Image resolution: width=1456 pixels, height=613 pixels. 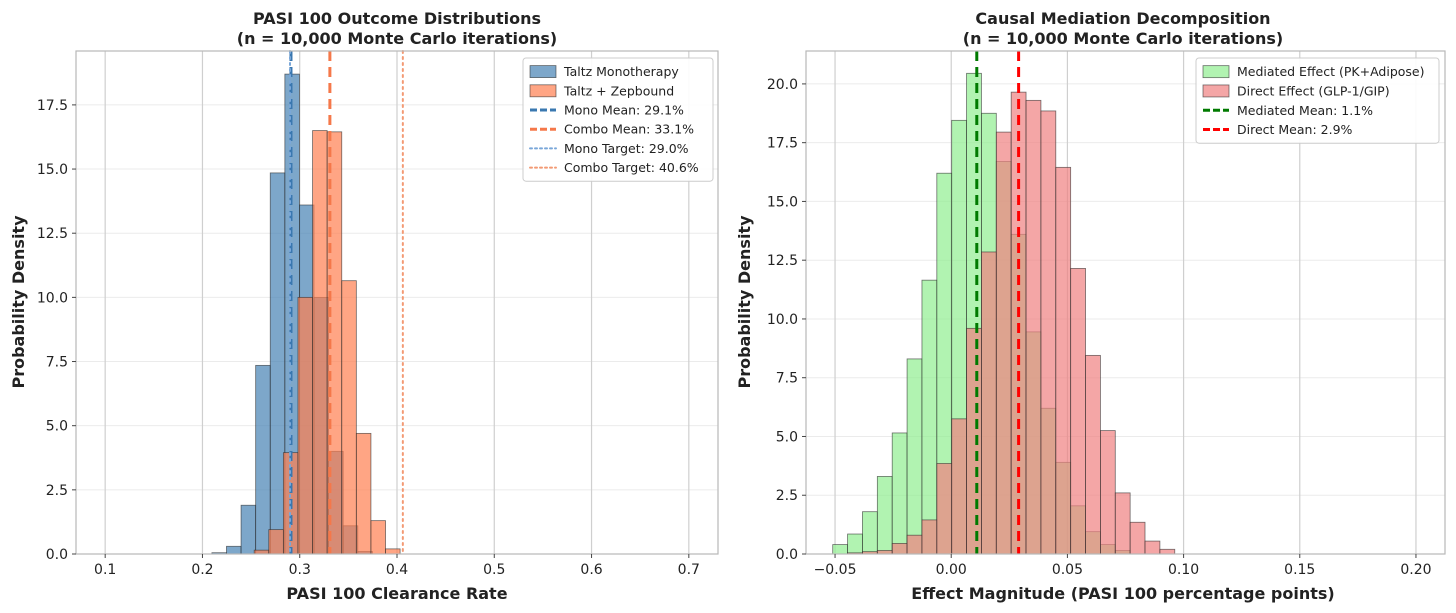 I want to click on right-x-tick-label: 0.10, so click(x=1183, y=570).